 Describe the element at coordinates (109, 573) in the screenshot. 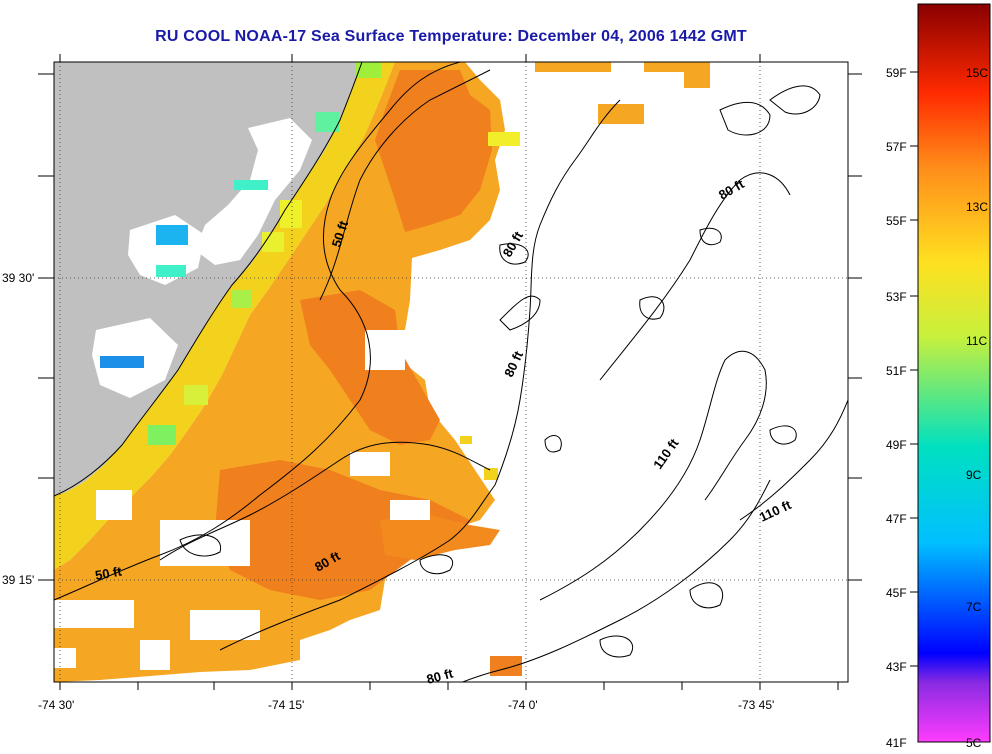

I see `contour-label: 50 ft` at that location.